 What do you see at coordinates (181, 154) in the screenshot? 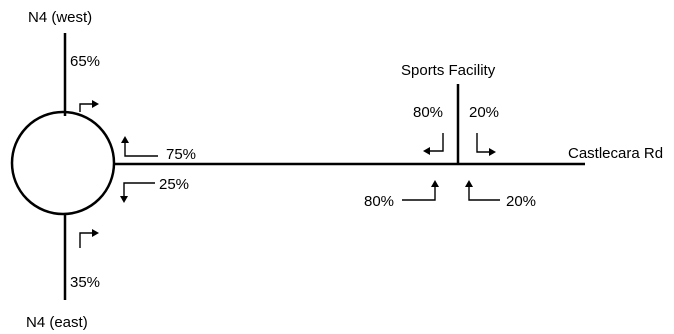
I see `rd-to-roundabout-percent: 75%` at bounding box center [181, 154].